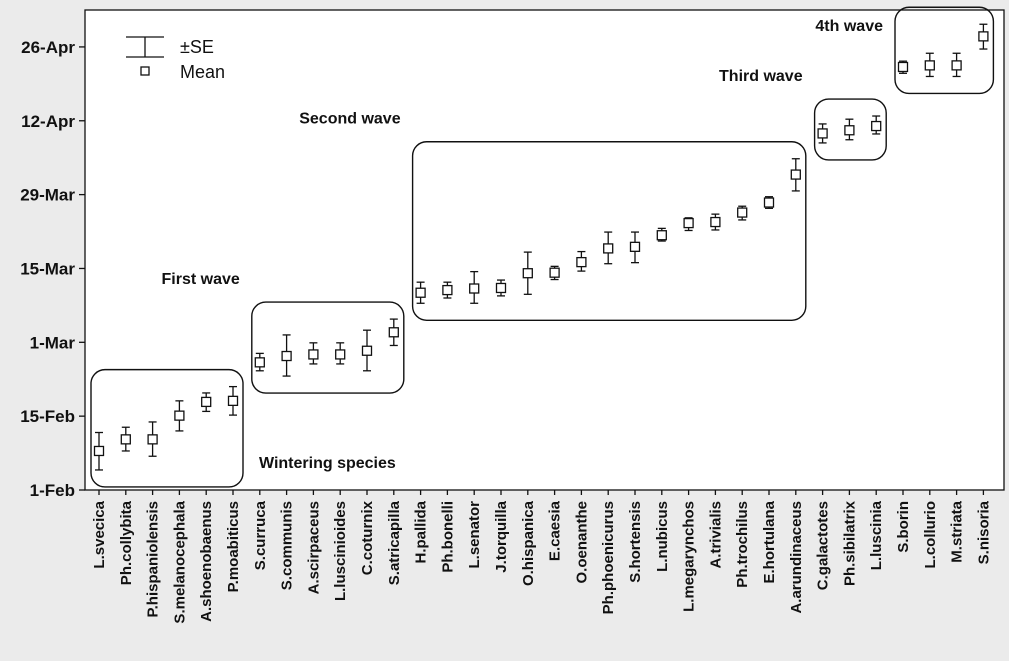  I want to click on x-category-label: L.collurio, so click(930, 535).